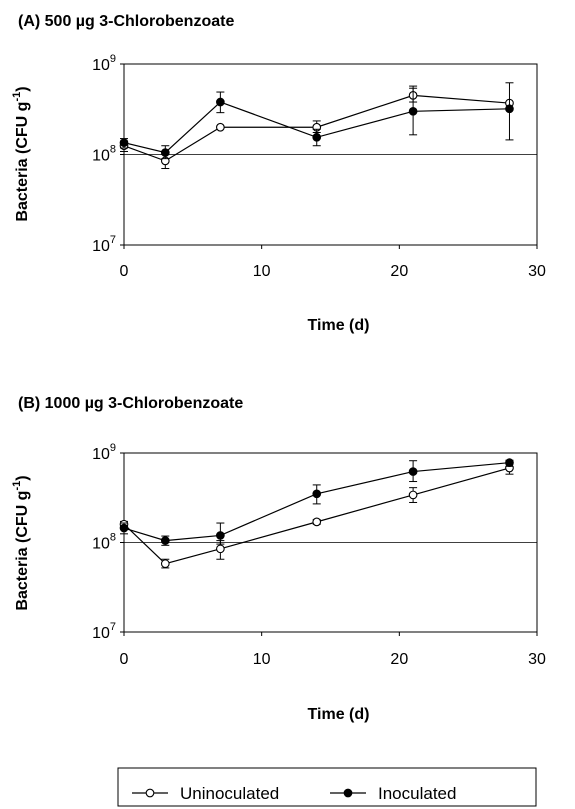 This screenshot has width=575, height=809. I want to click on legend-marker-inoculated, so click(348, 793).